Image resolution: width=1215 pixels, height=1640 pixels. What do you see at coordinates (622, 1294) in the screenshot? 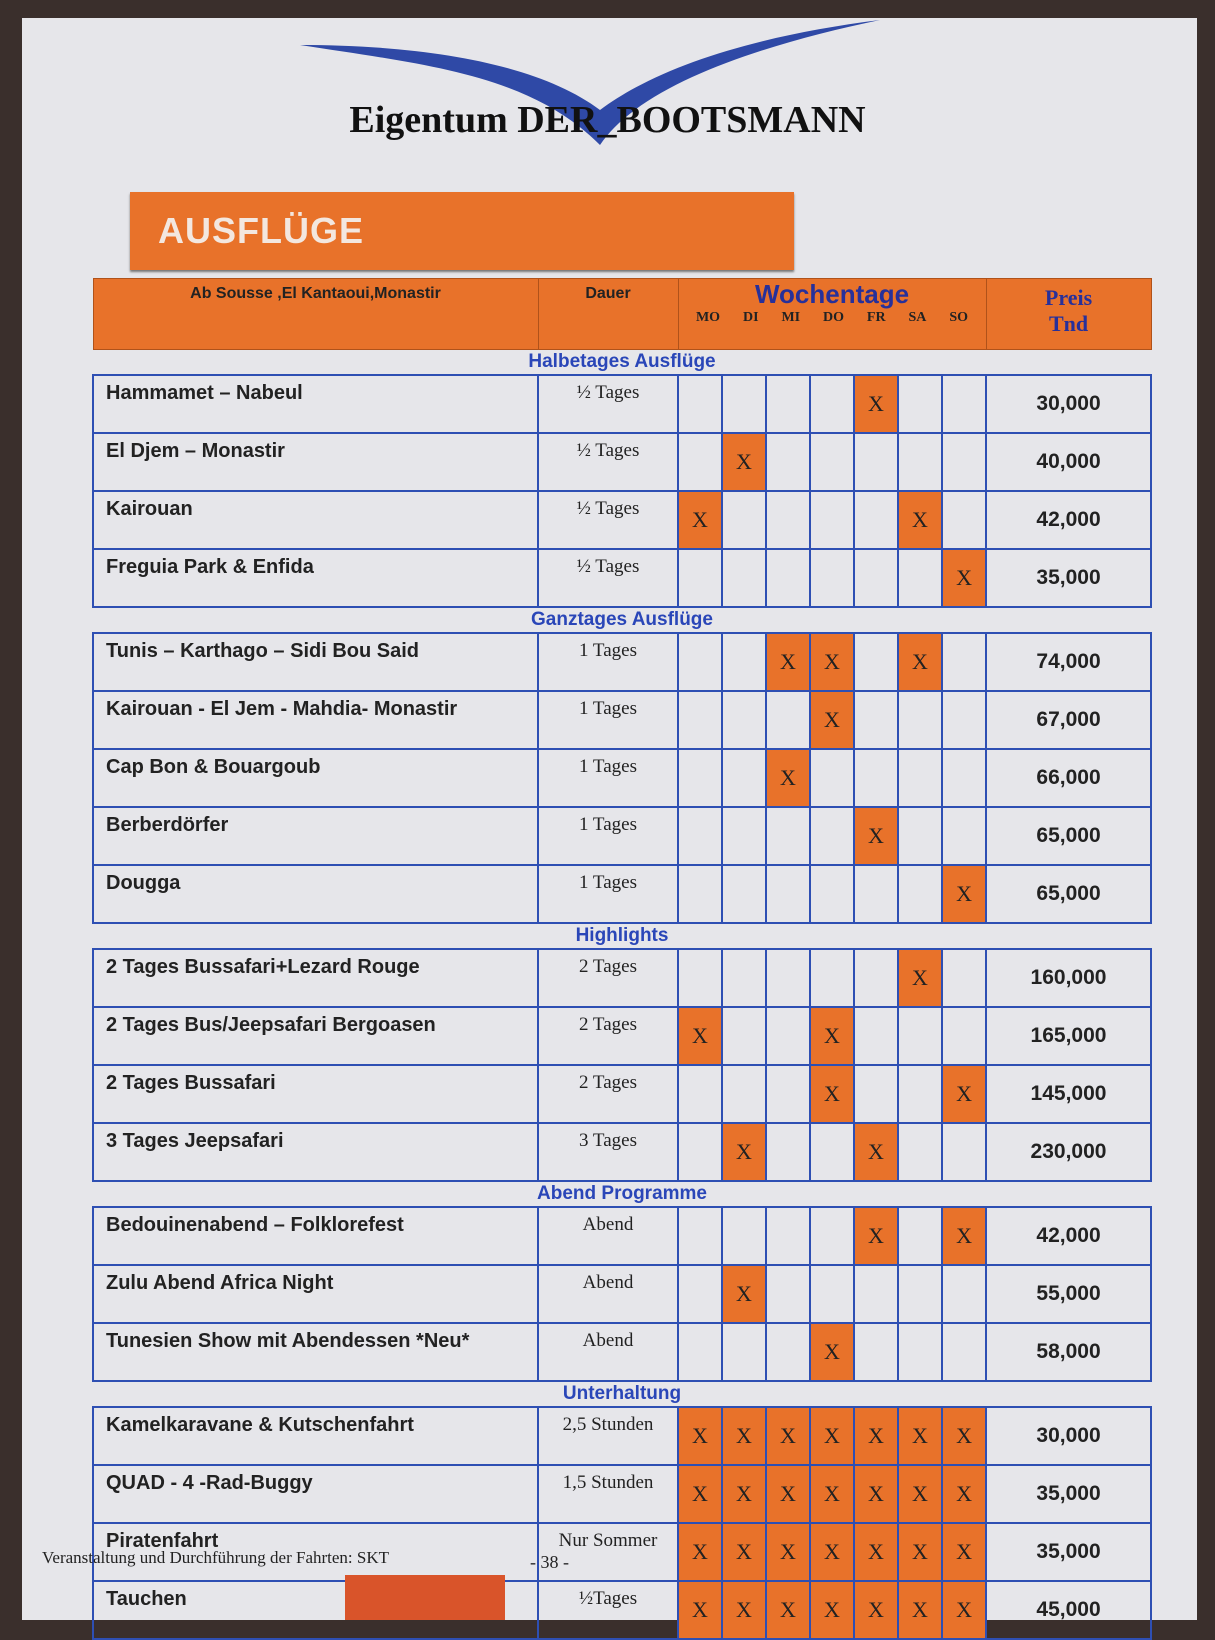
I see `table-row: Zulu Abend Africa Night Abend X 55,000` at bounding box center [622, 1294].